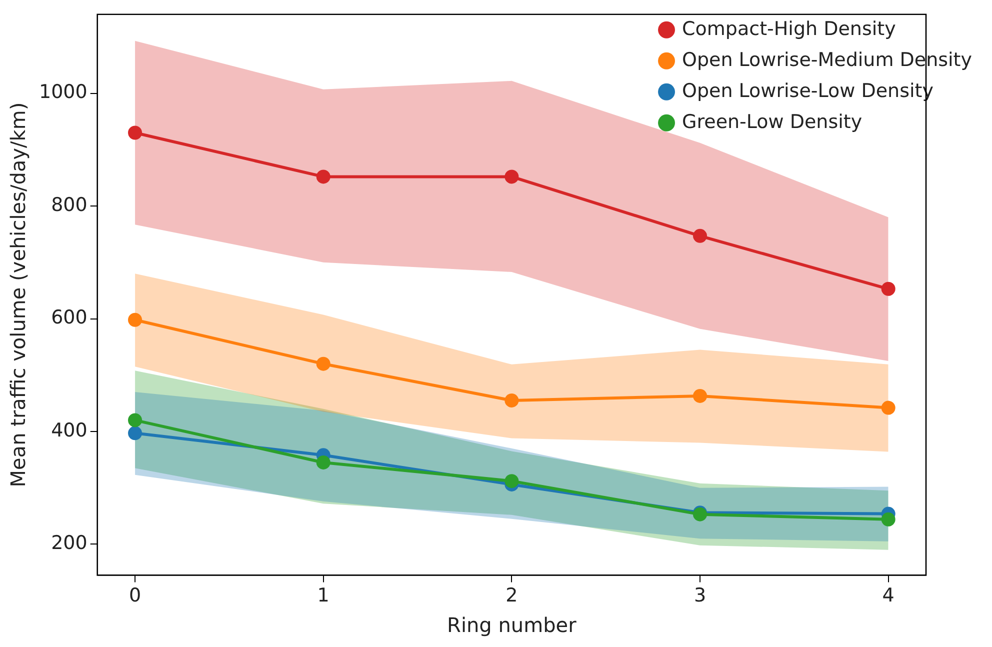 The image size is (992, 647). What do you see at coordinates (323, 595) in the screenshot?
I see `x-tick-label: 1` at bounding box center [323, 595].